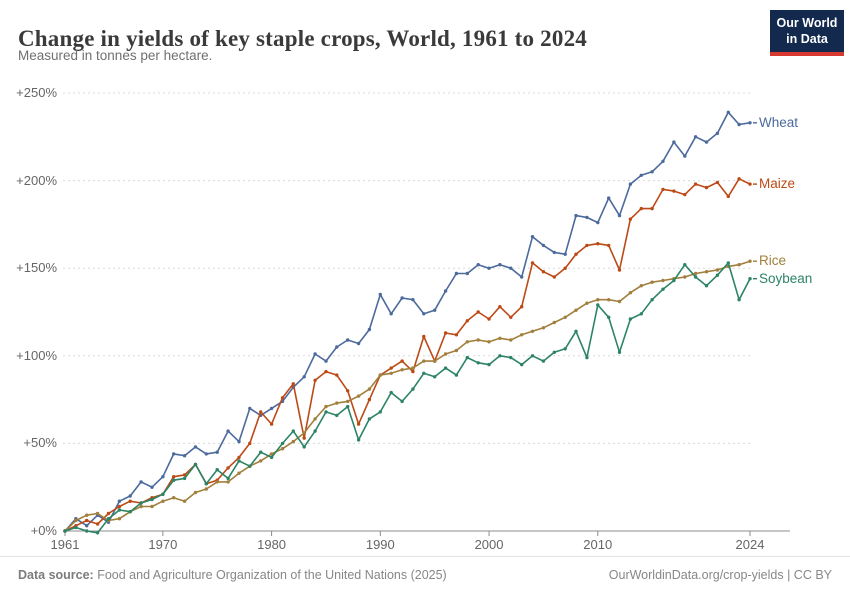 The height and width of the screenshot is (600, 850). I want to click on x-axis-tick-label: 1980, so click(272, 544).